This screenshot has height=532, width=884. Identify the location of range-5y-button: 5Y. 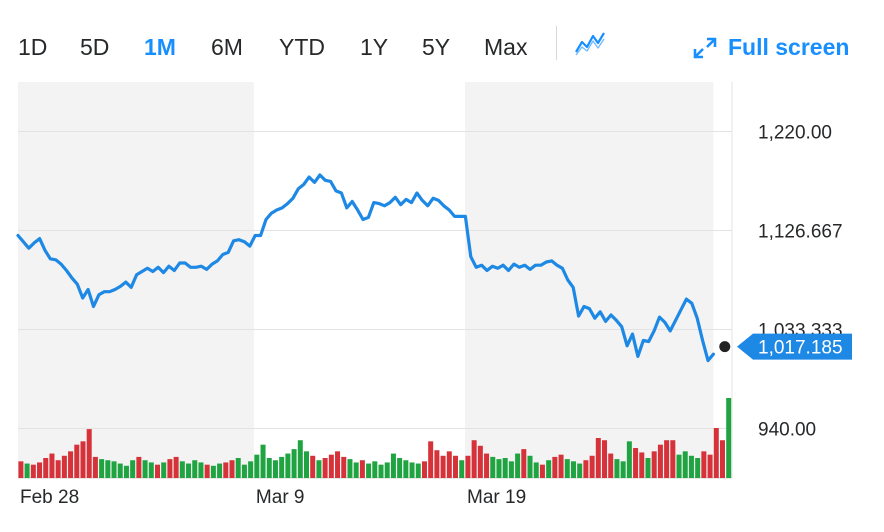
(436, 47).